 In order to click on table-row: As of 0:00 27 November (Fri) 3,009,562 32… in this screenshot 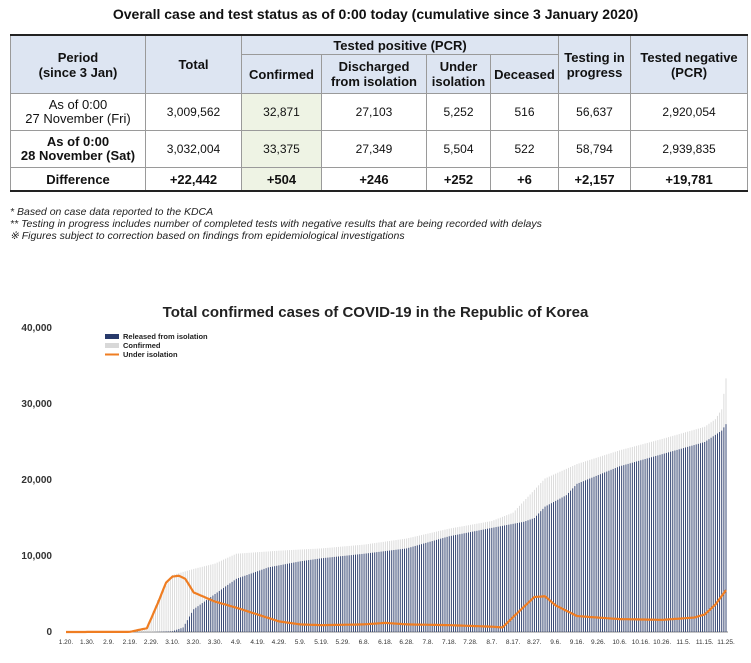, I will do `click(379, 112)`.